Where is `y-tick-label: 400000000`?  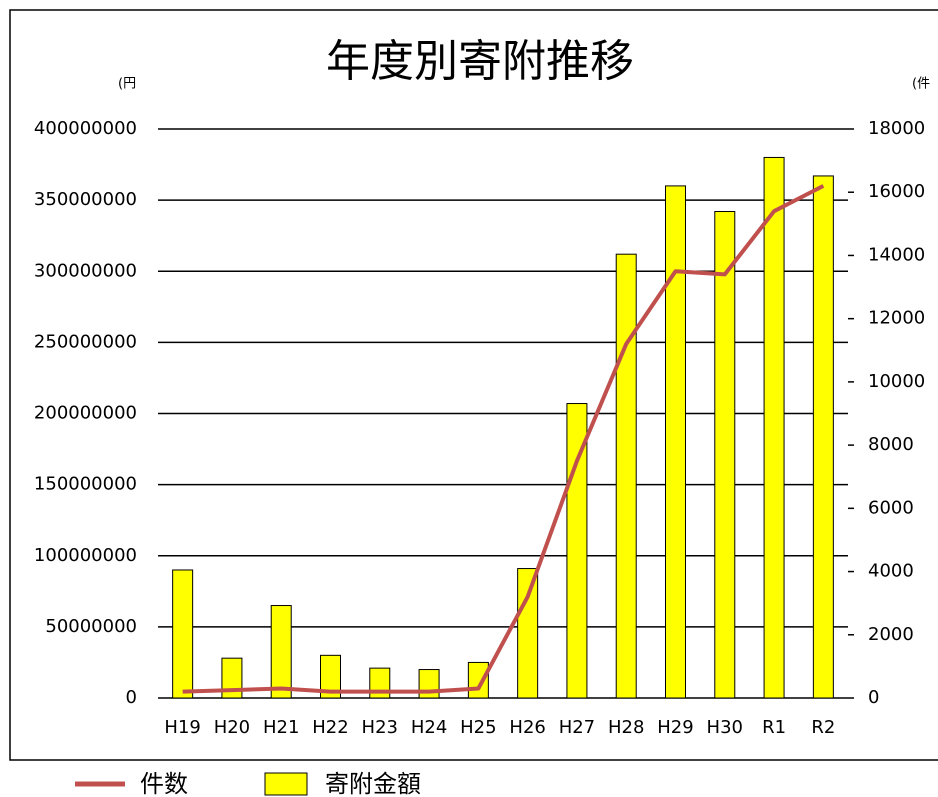 y-tick-label: 400000000 is located at coordinates (85, 128).